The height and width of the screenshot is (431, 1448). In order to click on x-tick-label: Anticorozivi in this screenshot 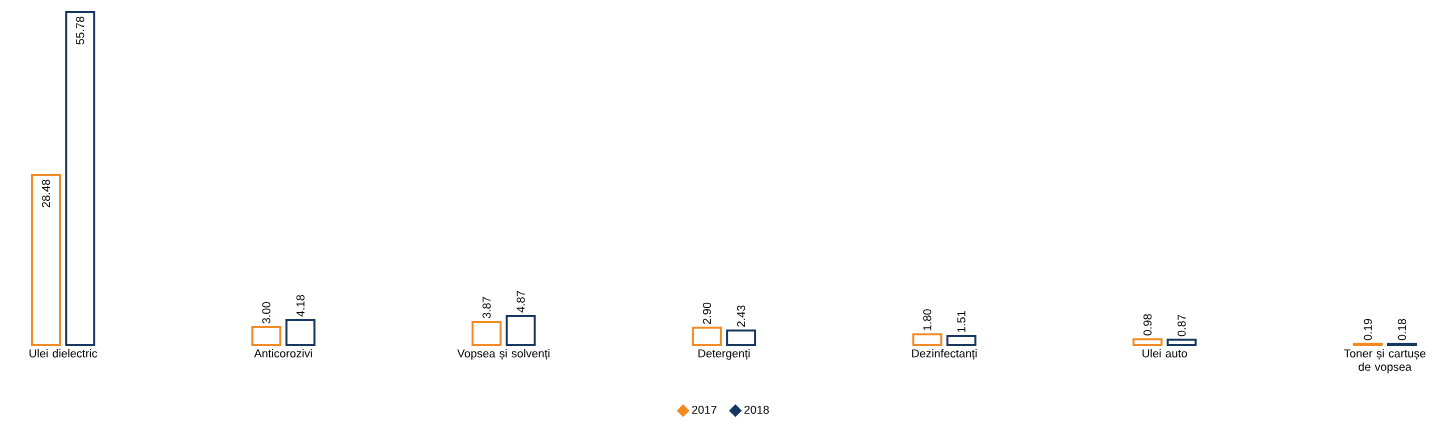, I will do `click(283, 353)`.